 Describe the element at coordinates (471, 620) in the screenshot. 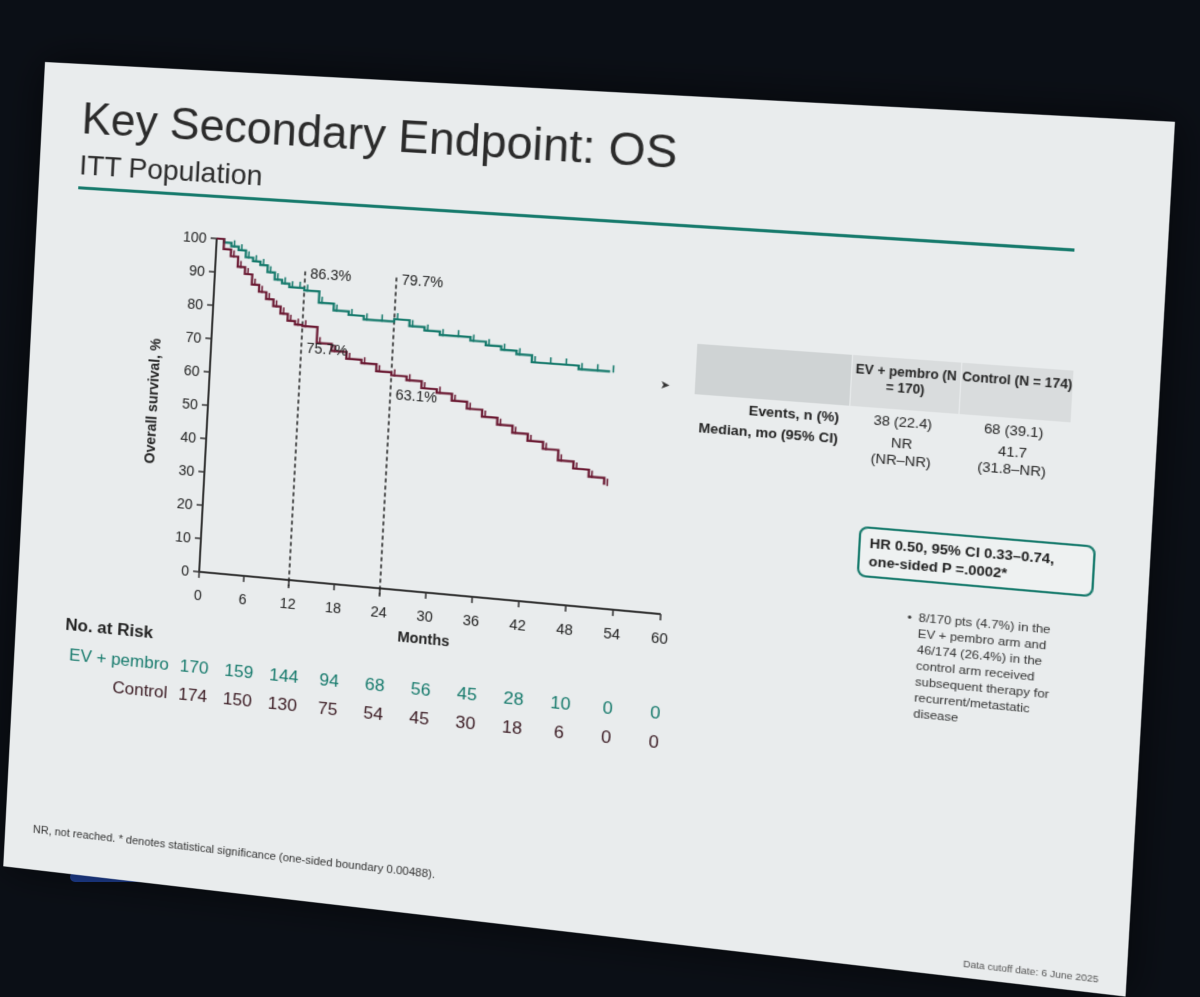

I see `x-tick-label: 36` at that location.